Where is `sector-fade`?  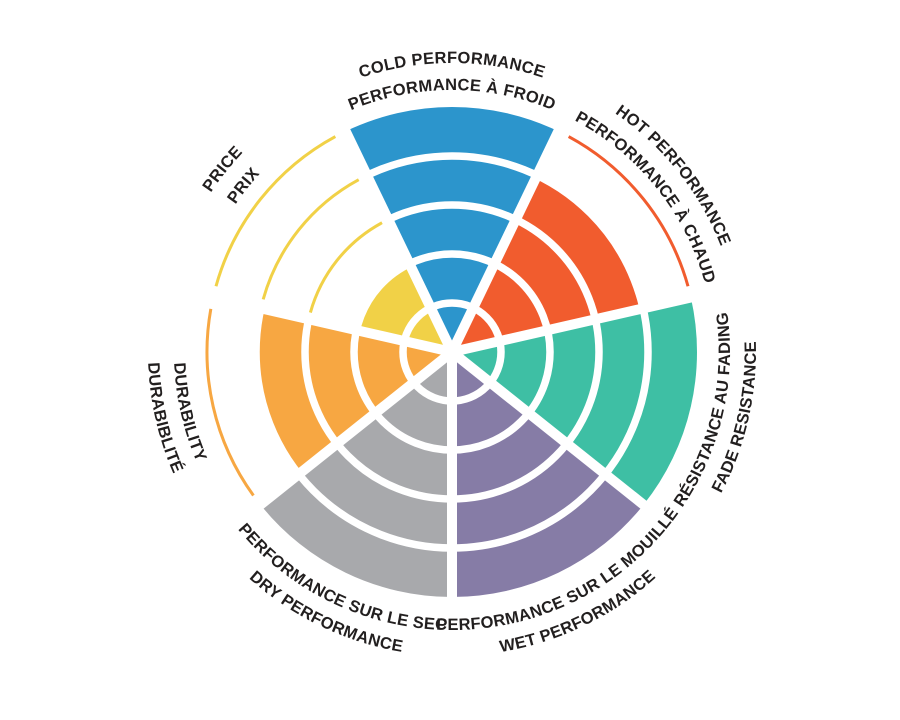 sector-fade is located at coordinates (575, 401).